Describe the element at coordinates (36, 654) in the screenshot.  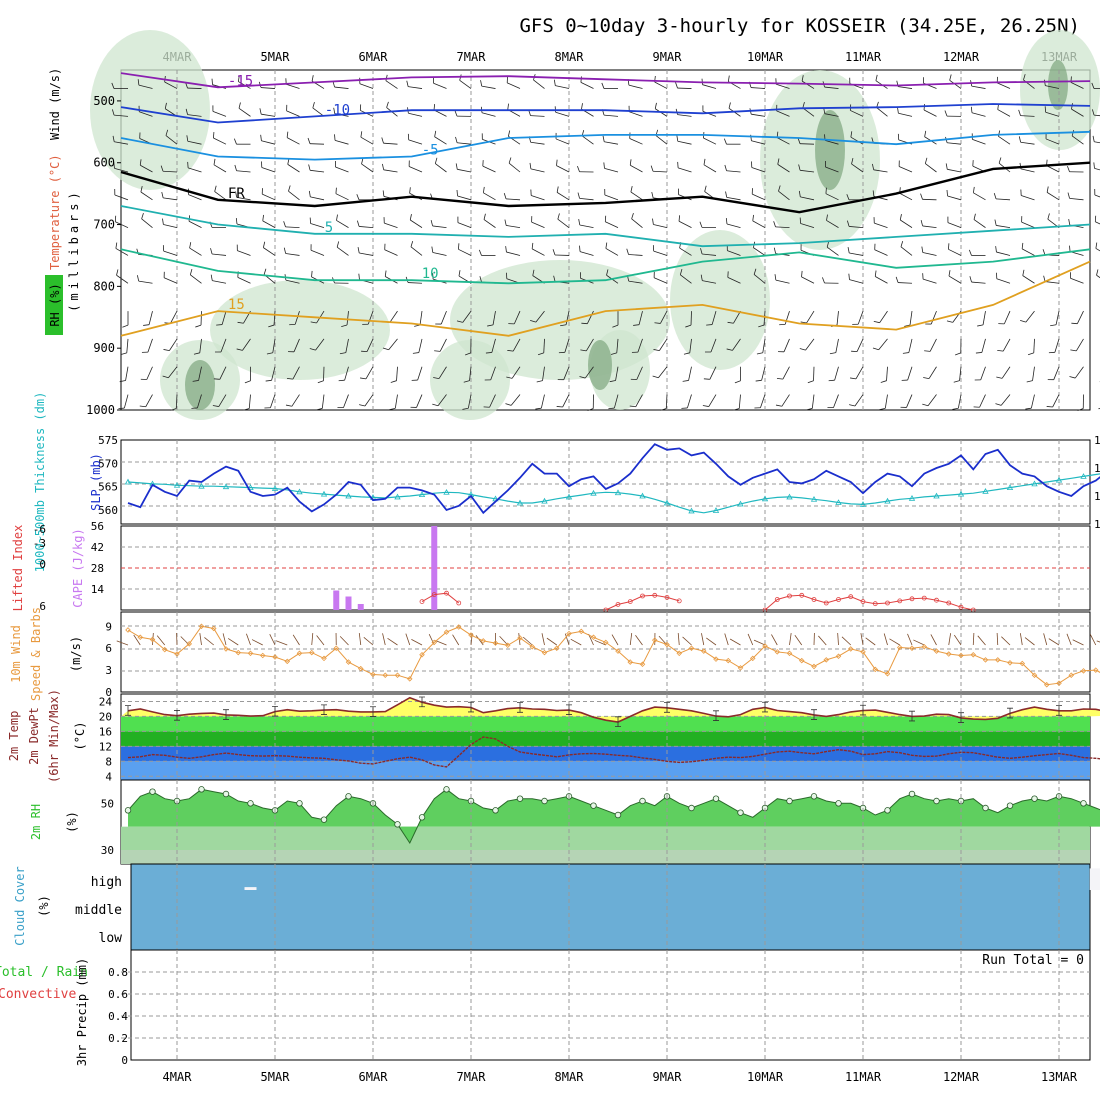
I see `wind-speed-label: Speed & Barbs` at that location.